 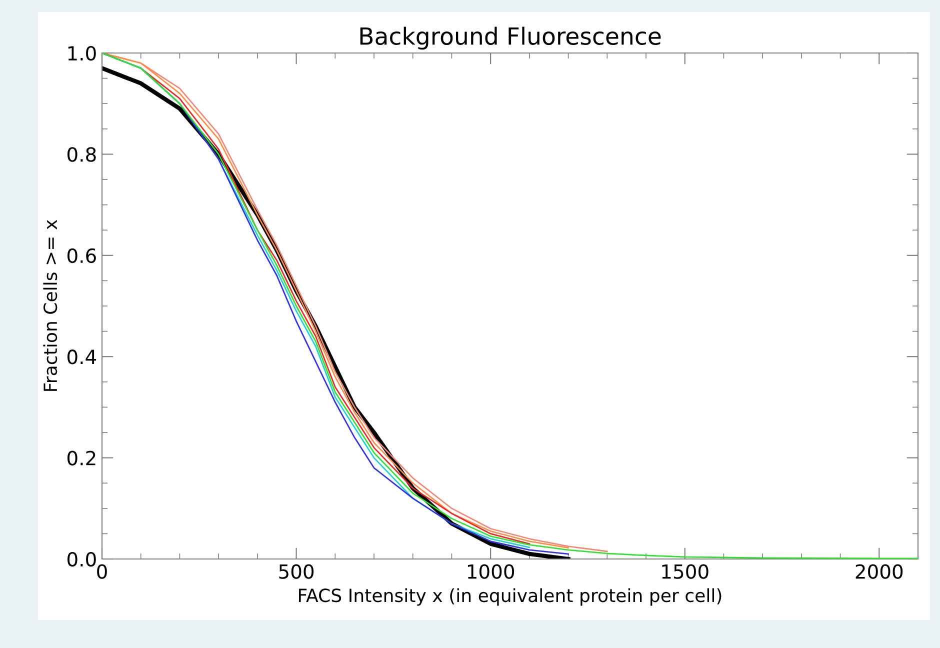 What do you see at coordinates (82, 256) in the screenshot?
I see `y-tick-label: 0.6` at bounding box center [82, 256].